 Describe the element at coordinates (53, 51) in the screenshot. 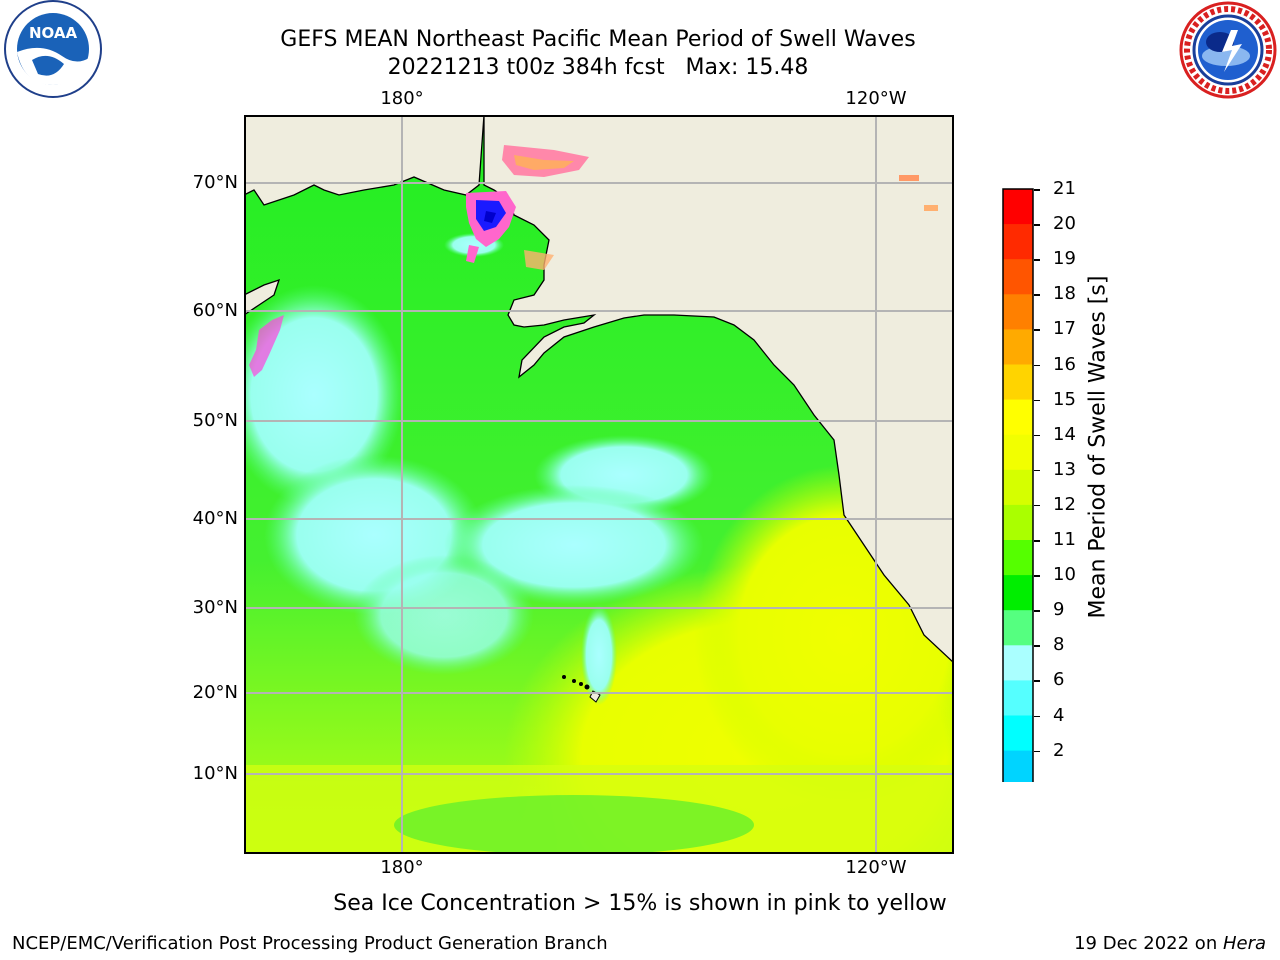

I see `noaa-logo-icon: NOAA` at that location.